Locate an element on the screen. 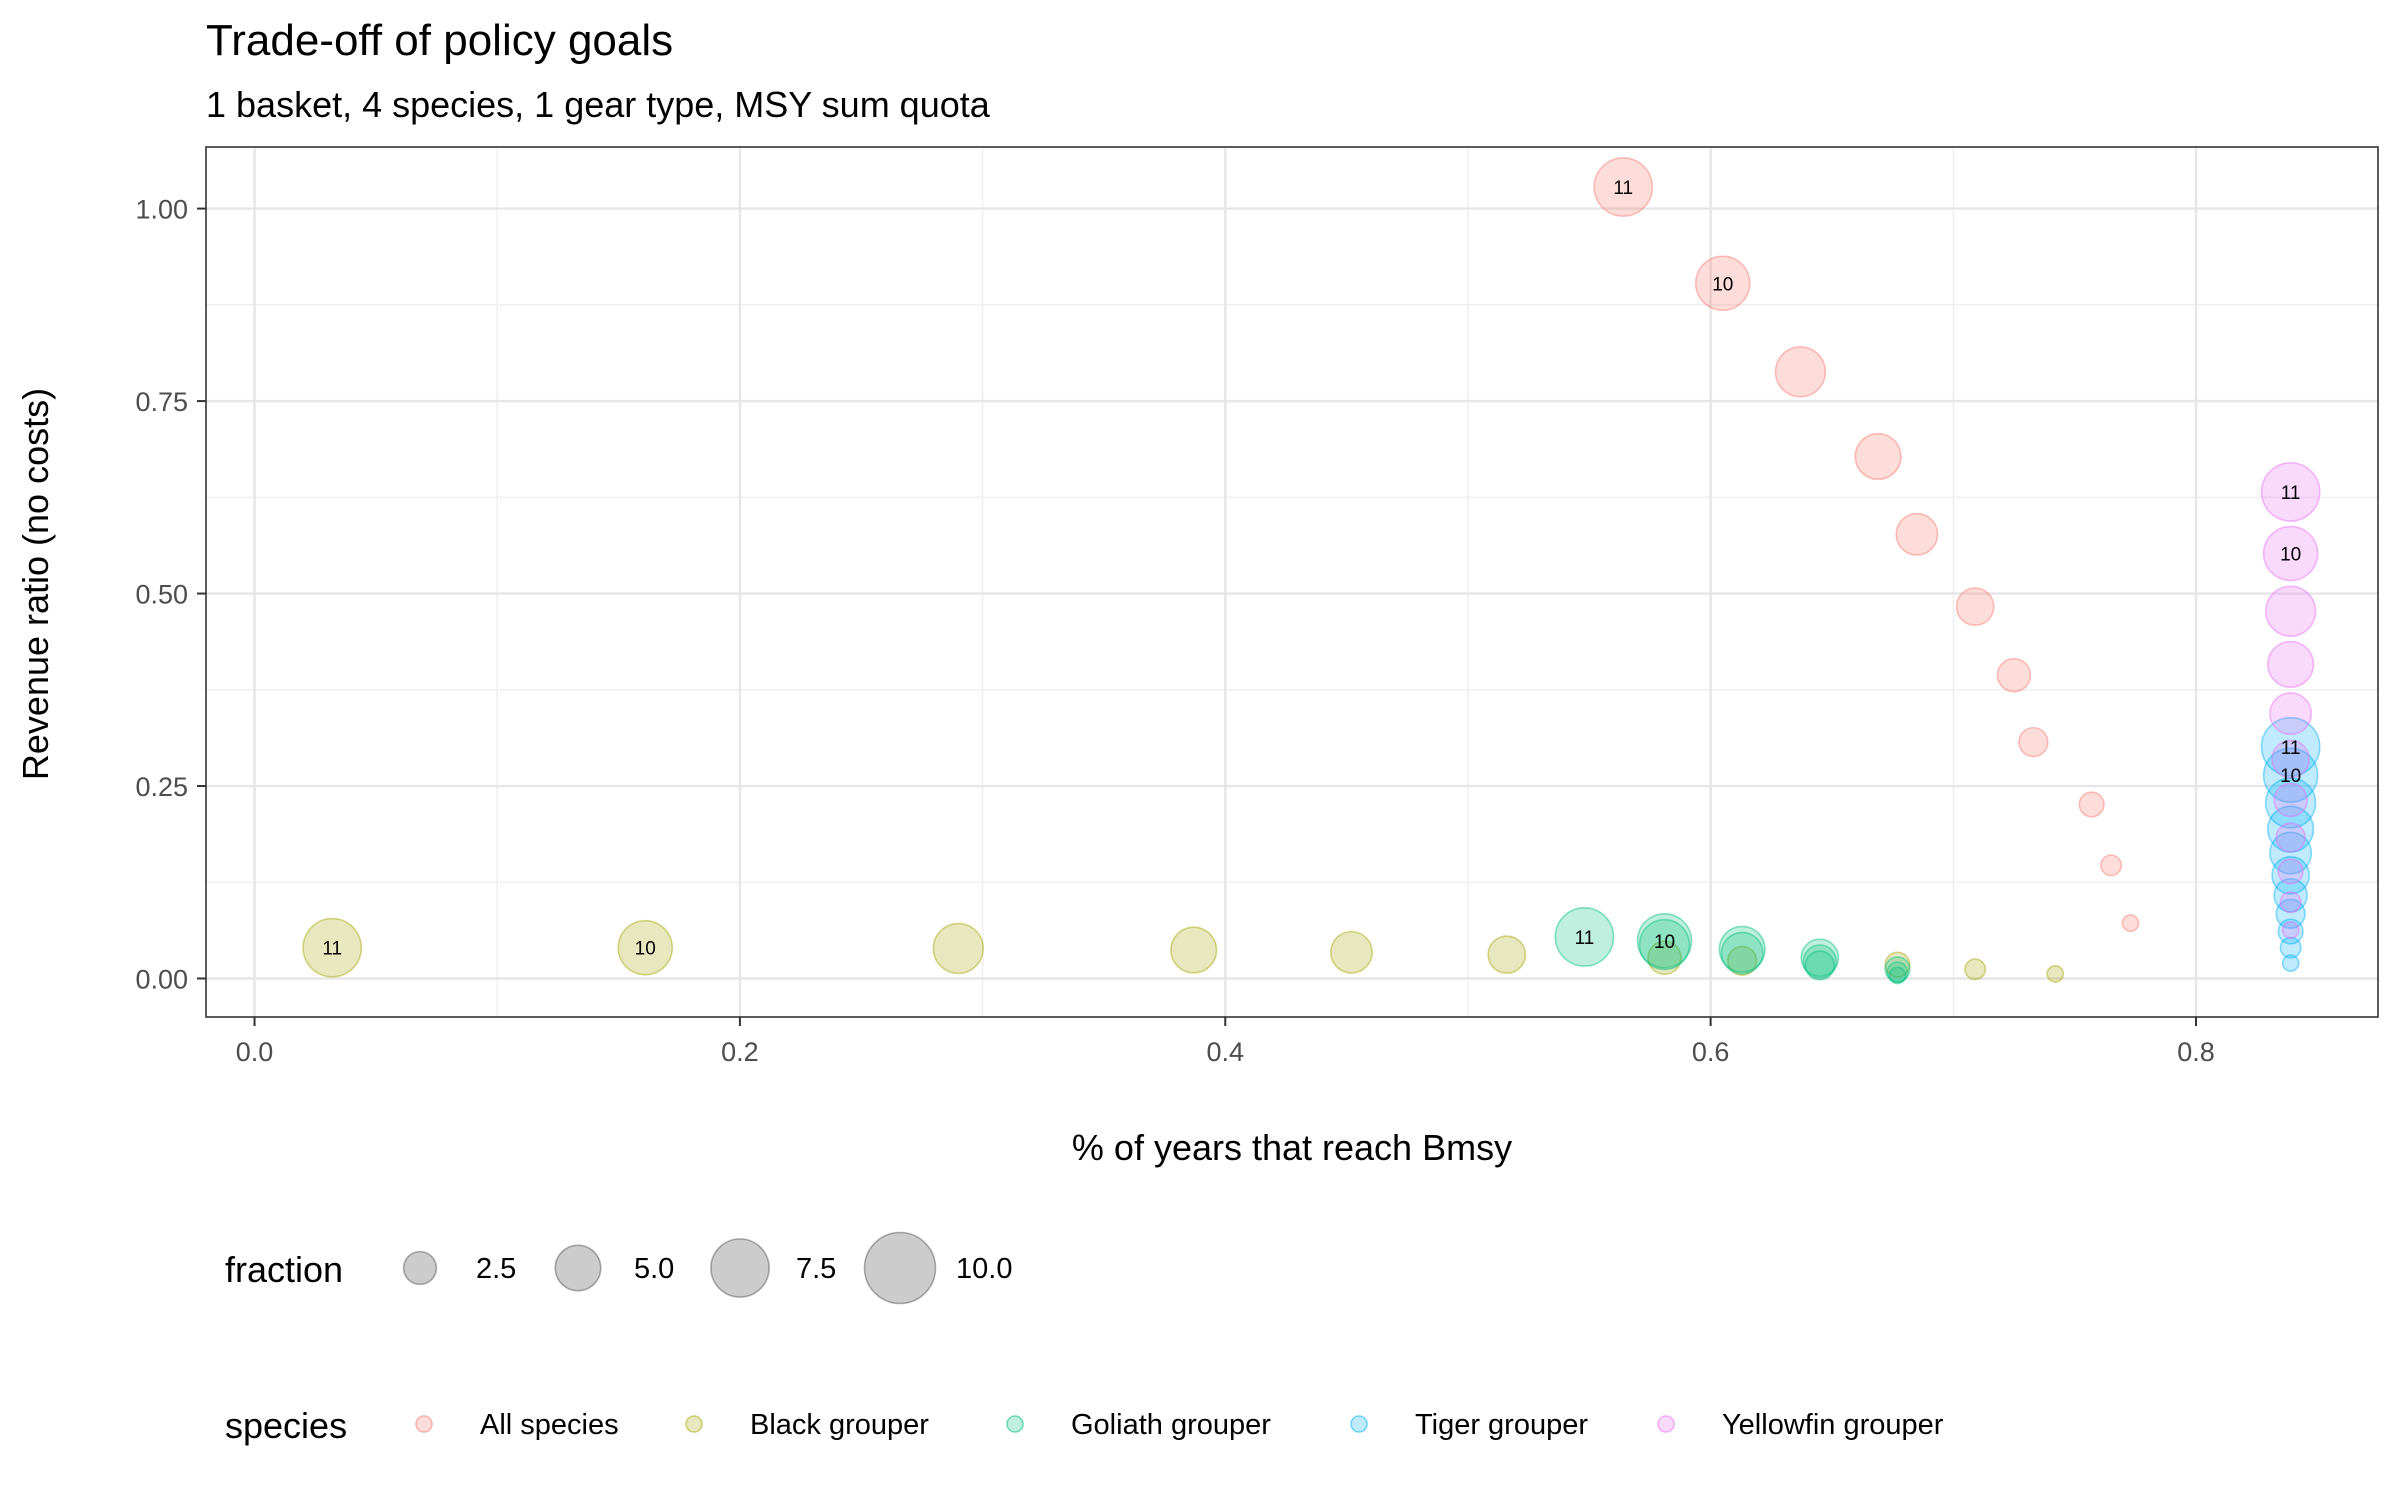  species-legend-key-yellowfin-grouper is located at coordinates (1666, 1424).